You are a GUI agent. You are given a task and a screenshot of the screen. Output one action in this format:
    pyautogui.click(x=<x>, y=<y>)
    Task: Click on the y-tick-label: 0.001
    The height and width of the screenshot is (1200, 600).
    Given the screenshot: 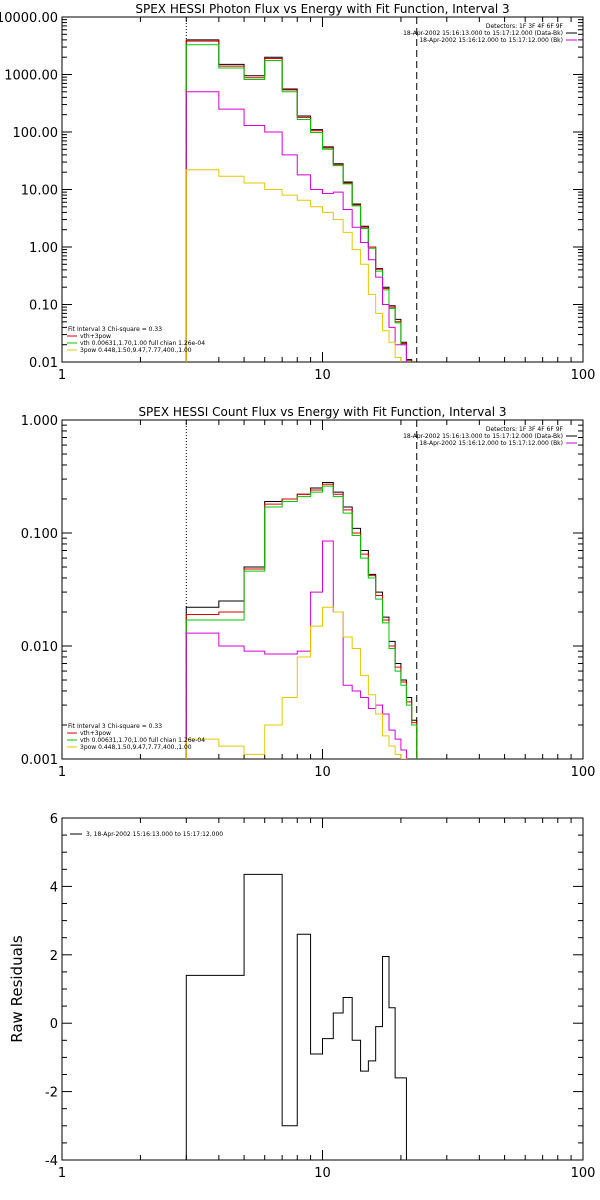 What is the action you would take?
    pyautogui.click(x=39, y=760)
    